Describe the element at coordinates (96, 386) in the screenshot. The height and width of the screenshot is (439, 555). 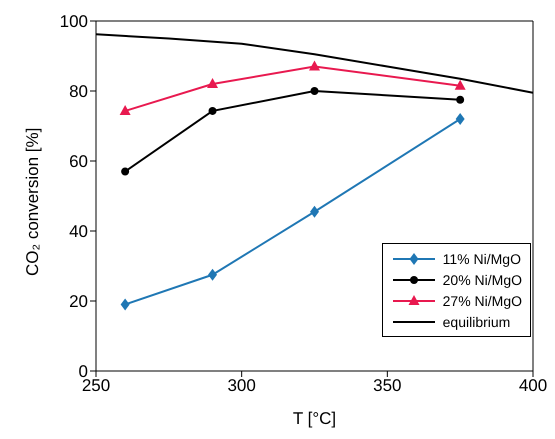
I see `x-tick-label: 250` at that location.